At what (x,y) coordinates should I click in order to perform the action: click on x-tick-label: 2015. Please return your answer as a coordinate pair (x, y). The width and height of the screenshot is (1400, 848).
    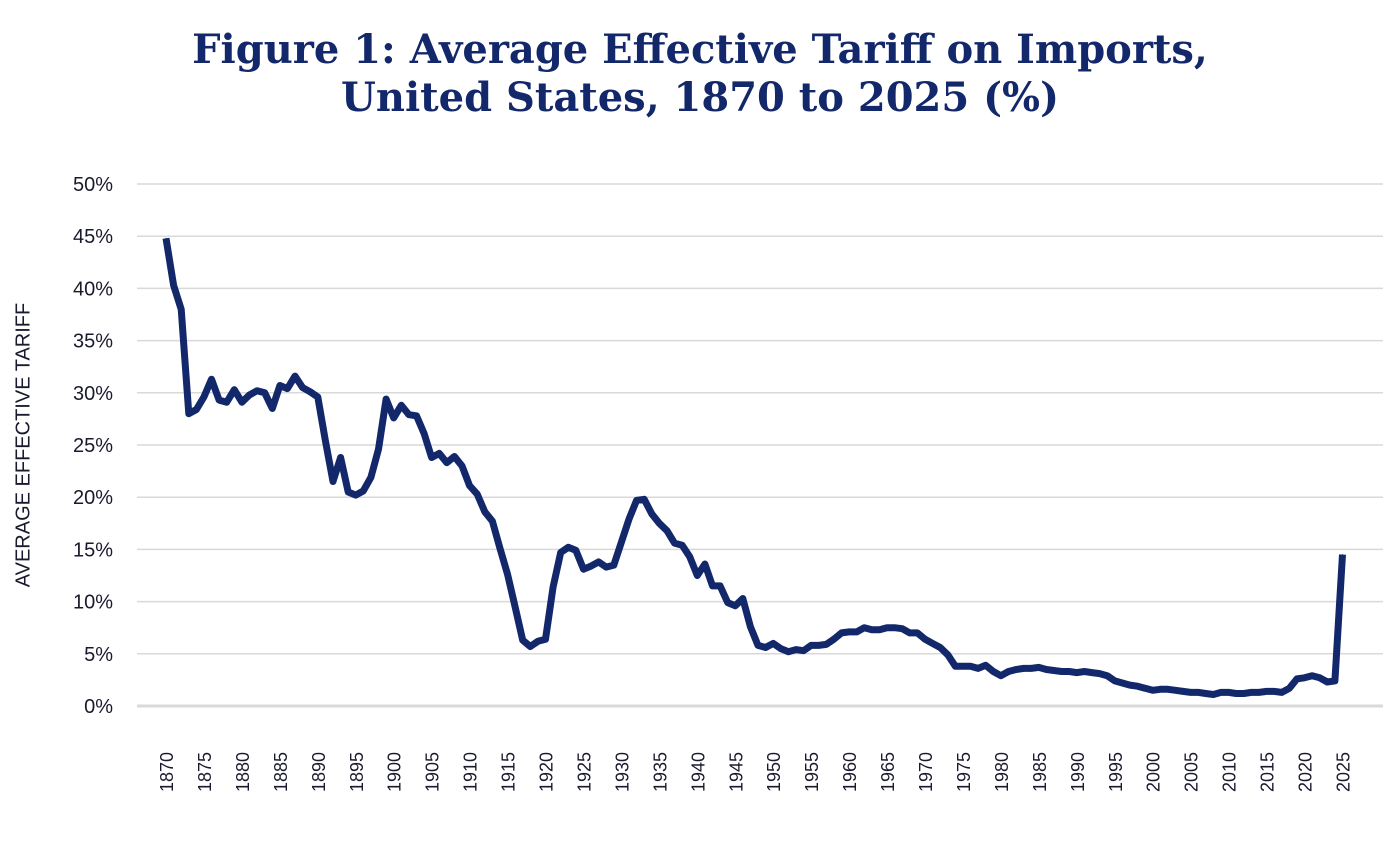
    Looking at the image, I should click on (1268, 772).